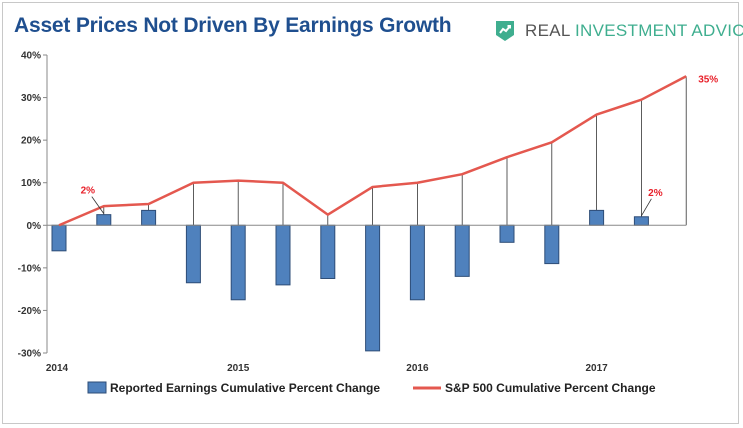 This screenshot has height=428, width=743. What do you see at coordinates (31, 56) in the screenshot?
I see `y-tick-label: 40%` at bounding box center [31, 56].